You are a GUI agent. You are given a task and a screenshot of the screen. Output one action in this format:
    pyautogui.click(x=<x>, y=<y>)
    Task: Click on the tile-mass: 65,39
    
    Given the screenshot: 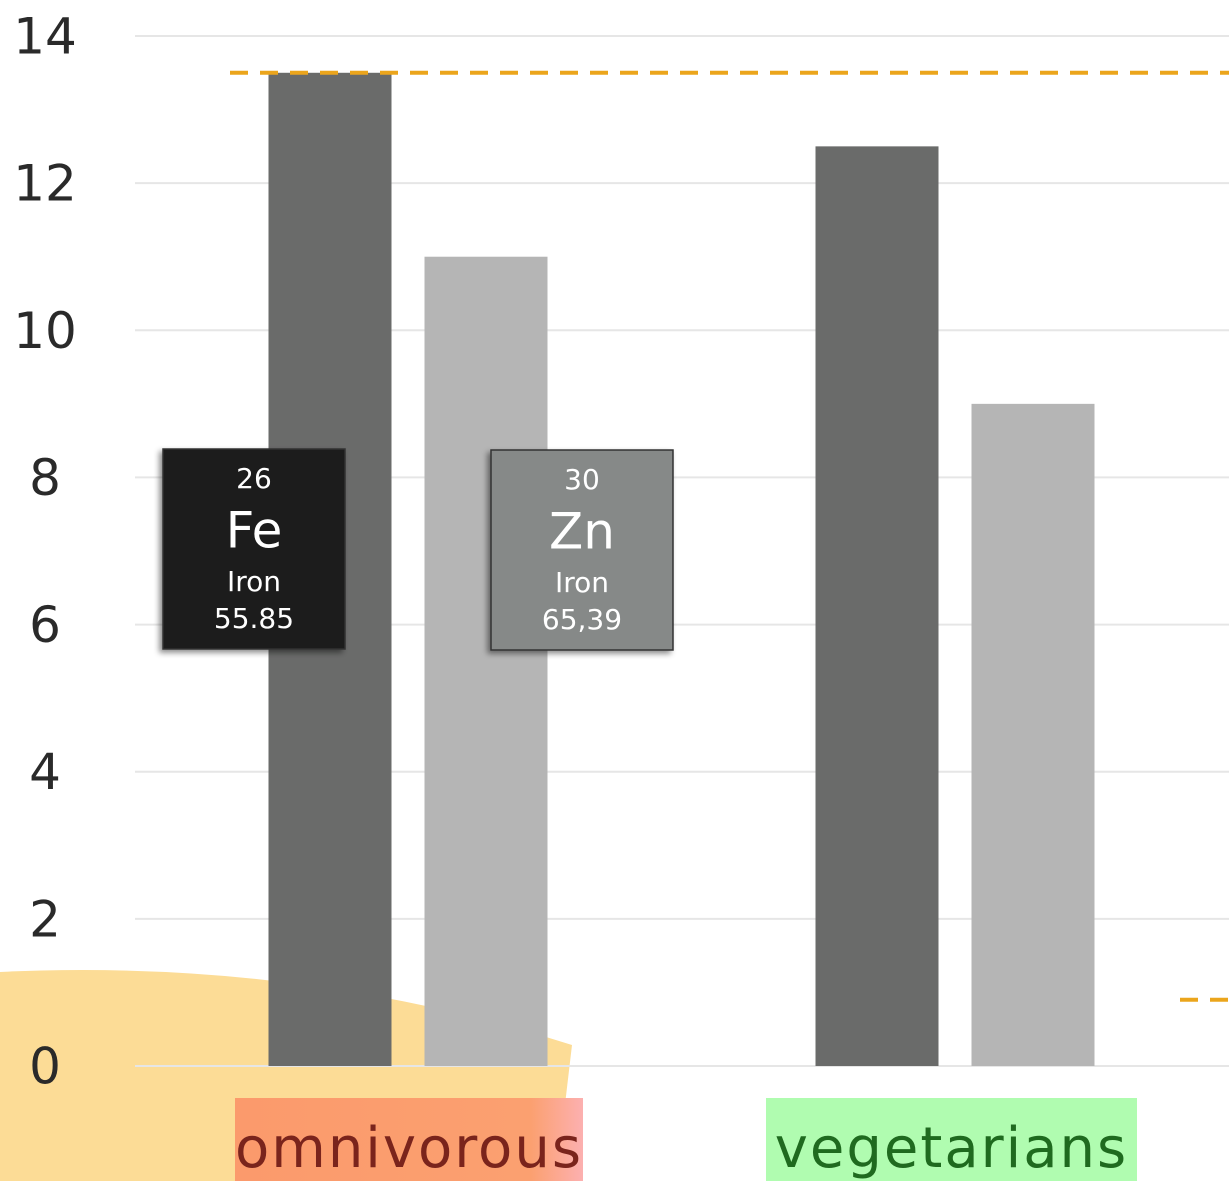 What is the action you would take?
    pyautogui.click(x=582, y=619)
    